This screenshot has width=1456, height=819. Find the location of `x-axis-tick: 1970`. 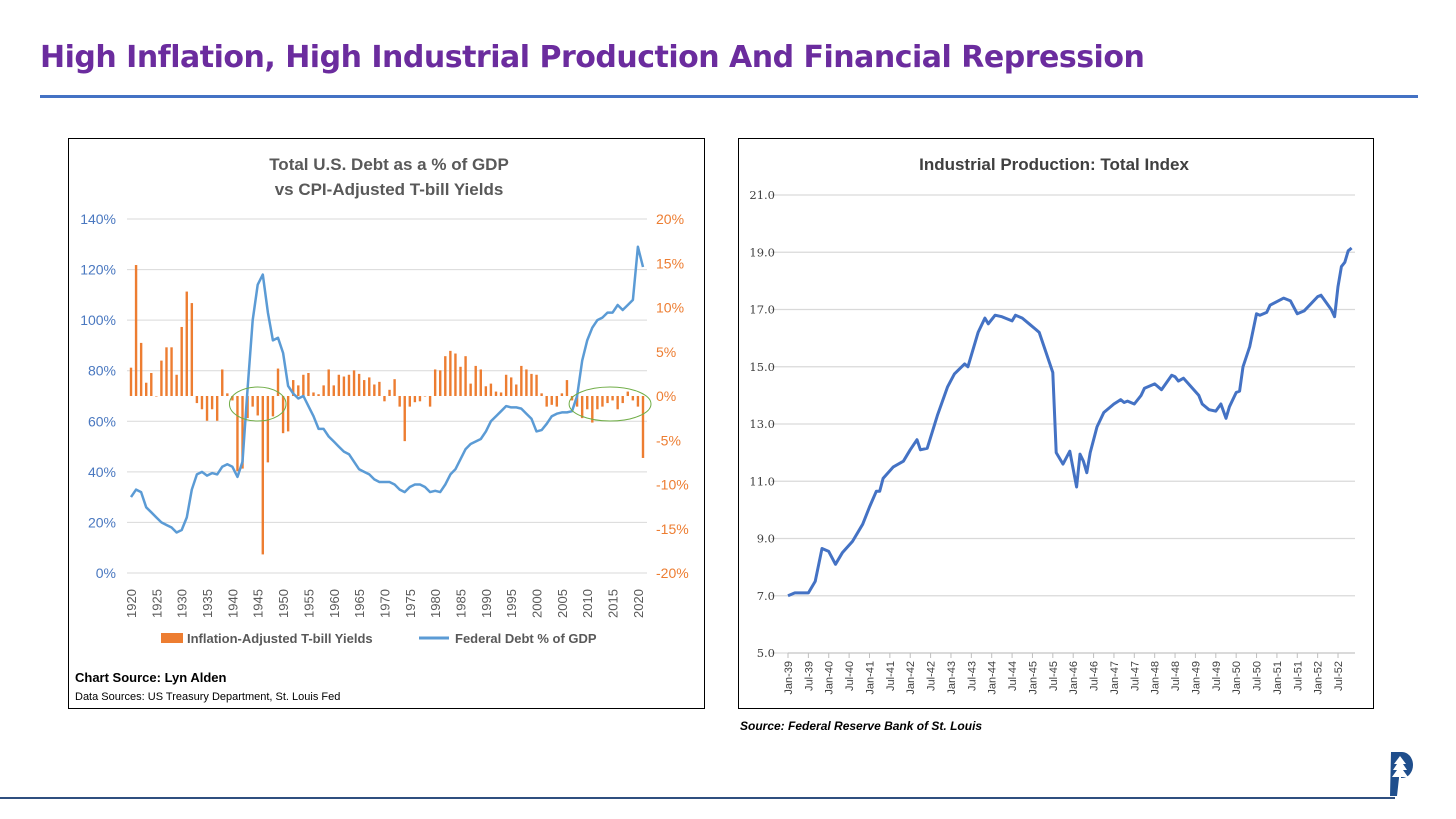

x-axis-tick: 1970 is located at coordinates (384, 603).